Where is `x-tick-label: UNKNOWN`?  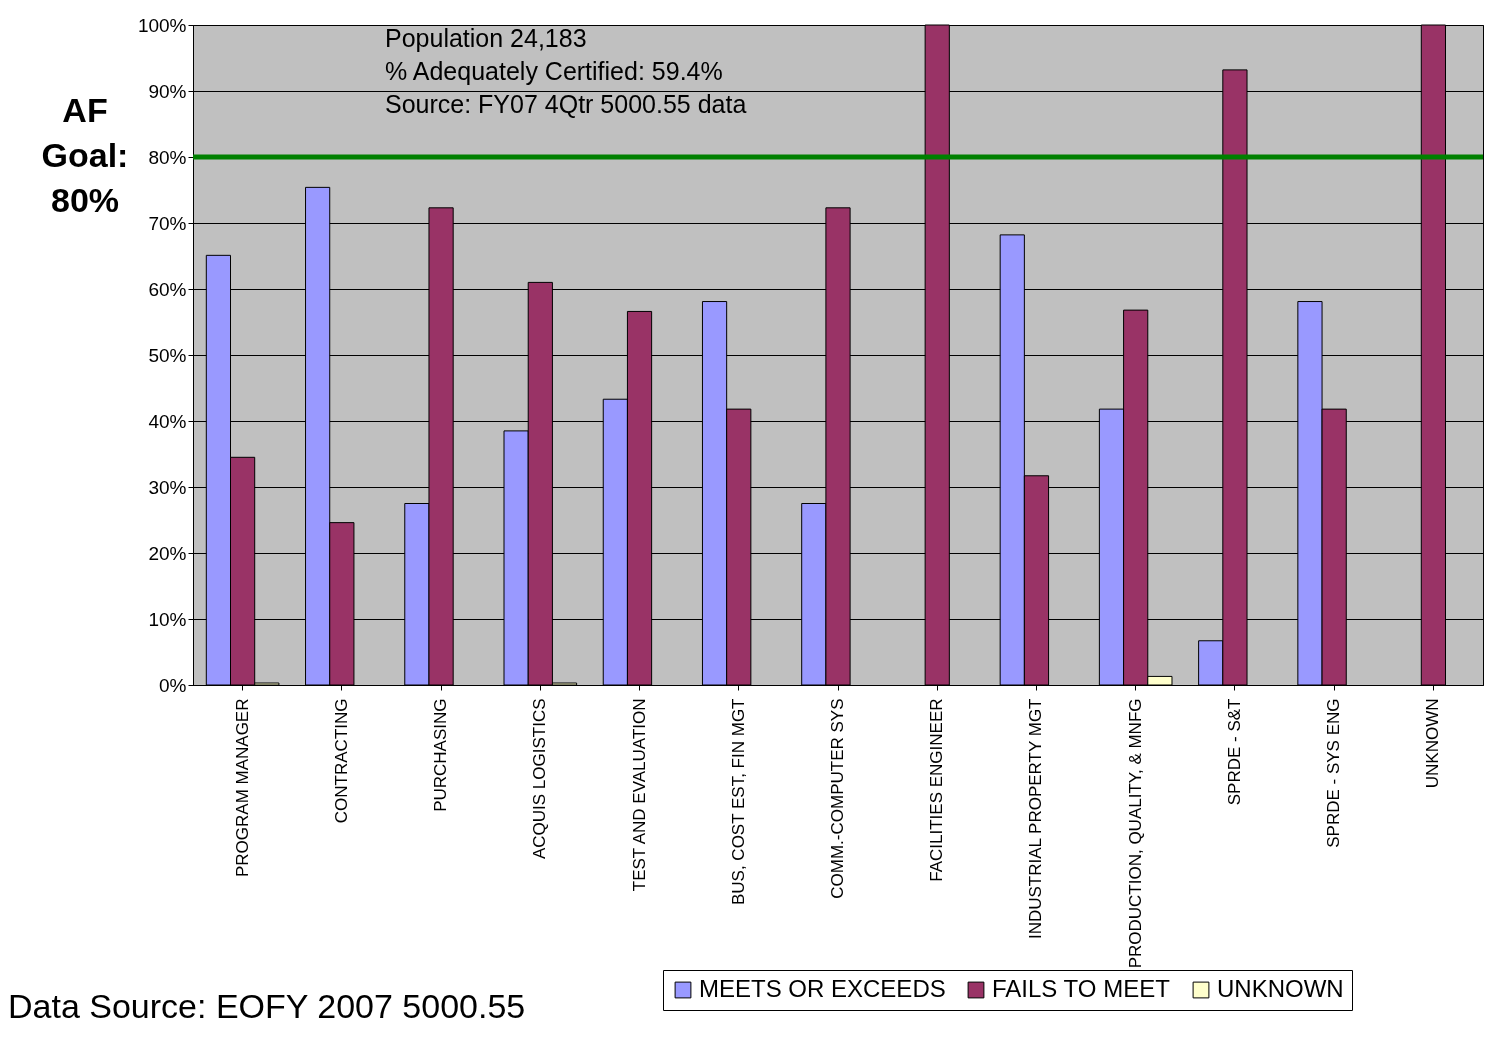 x-tick-label: UNKNOWN is located at coordinates (1433, 743).